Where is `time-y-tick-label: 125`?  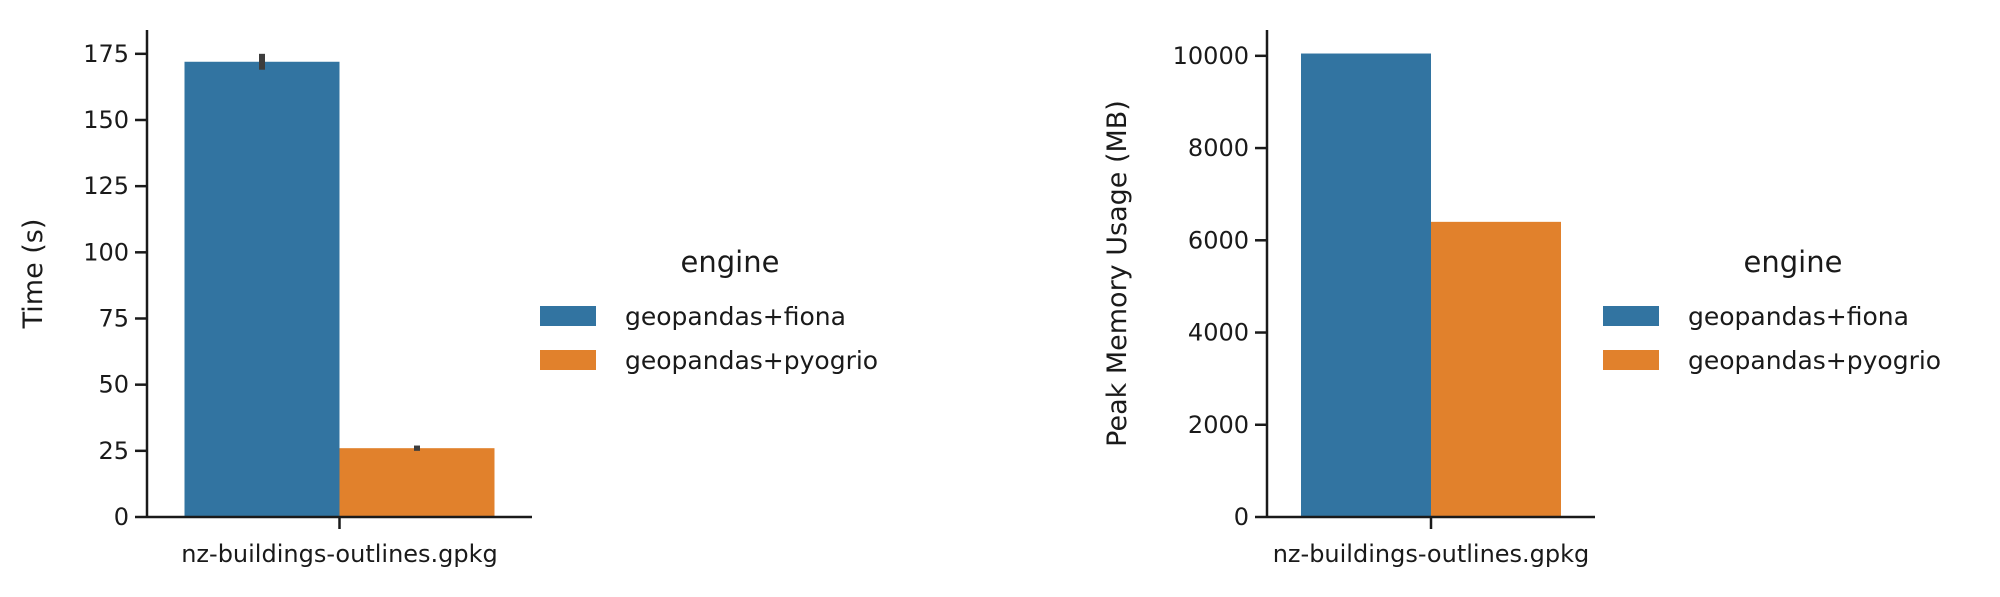 time-y-tick-label: 125 is located at coordinates (106, 186).